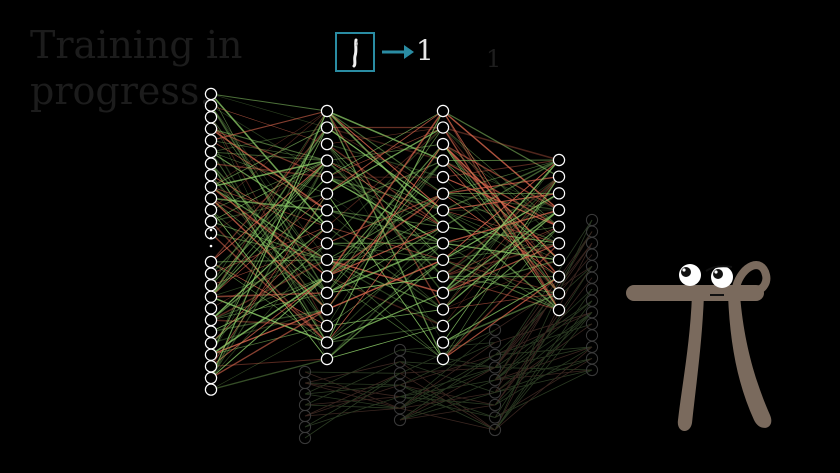 Image resolution: width=840 pixels, height=473 pixels. What do you see at coordinates (398, 52) in the screenshot?
I see `arrow-right-icon` at bounding box center [398, 52].